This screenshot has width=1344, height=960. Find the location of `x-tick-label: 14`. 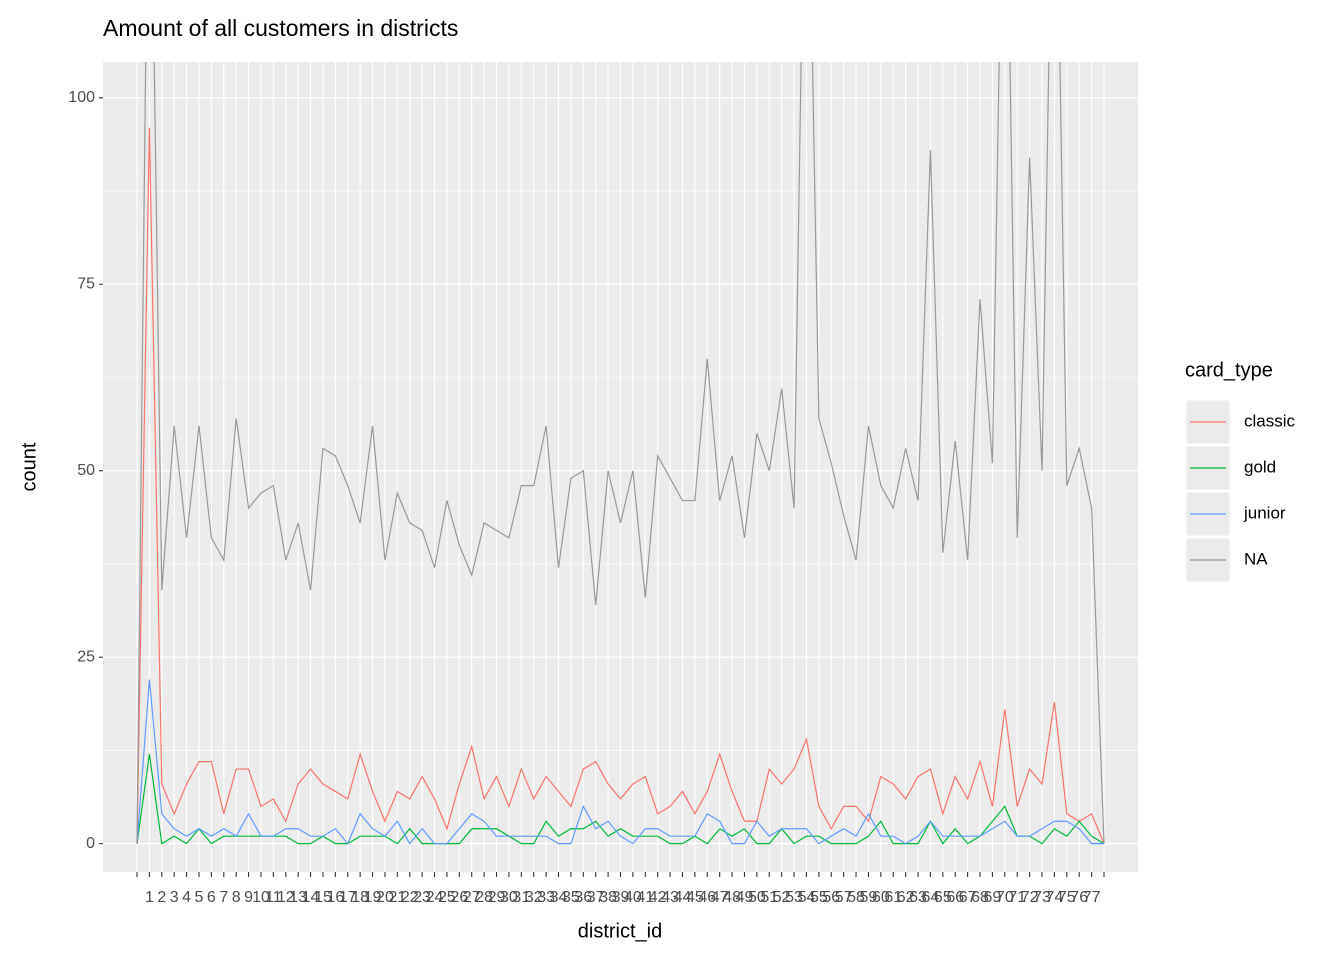

x-tick-label: 14 is located at coordinates (311, 897).